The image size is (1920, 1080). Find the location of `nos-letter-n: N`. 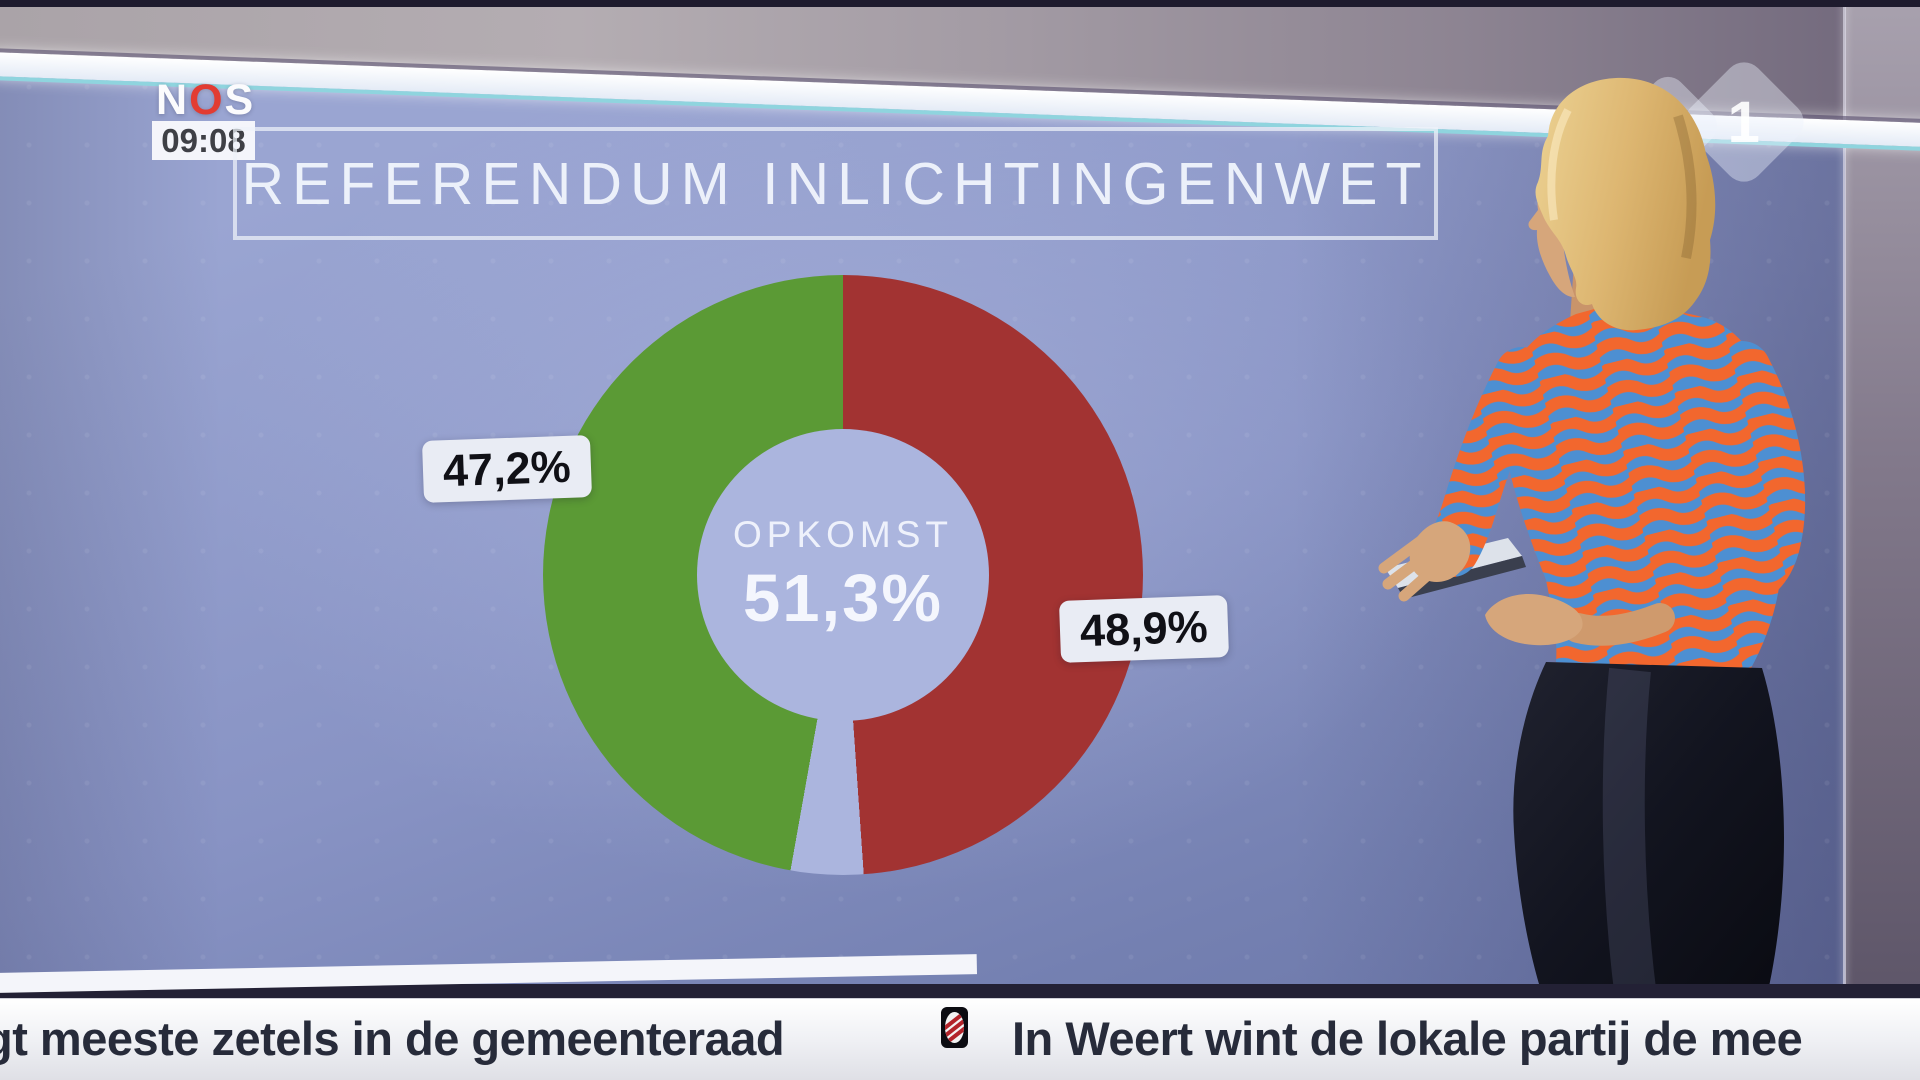

nos-letter-n: N is located at coordinates (173, 100).